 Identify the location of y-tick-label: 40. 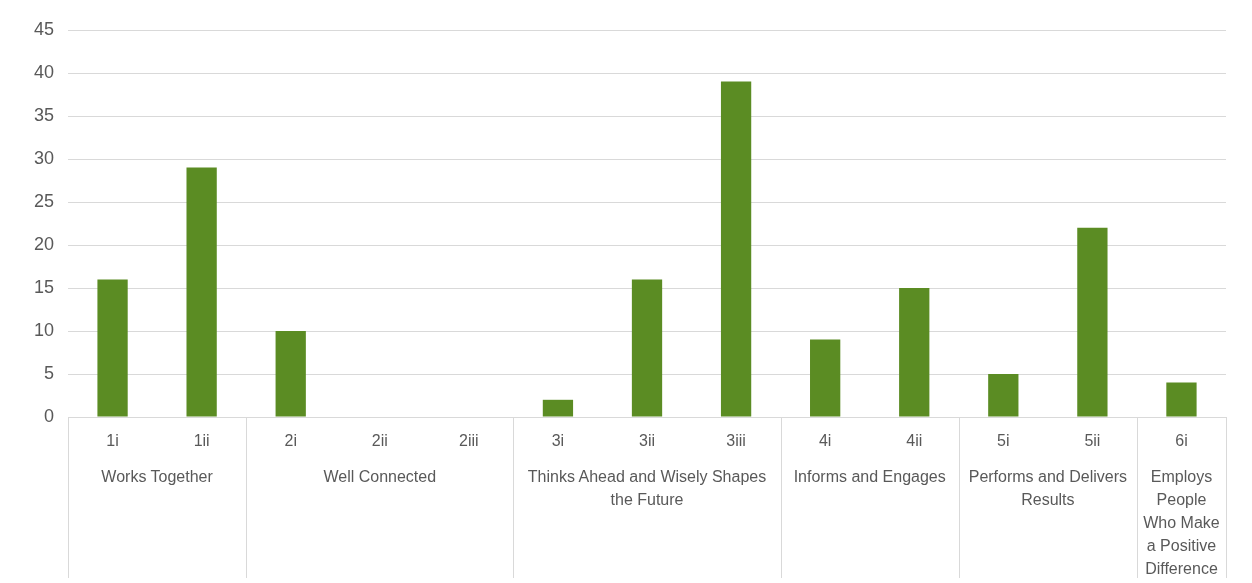
(44, 71).